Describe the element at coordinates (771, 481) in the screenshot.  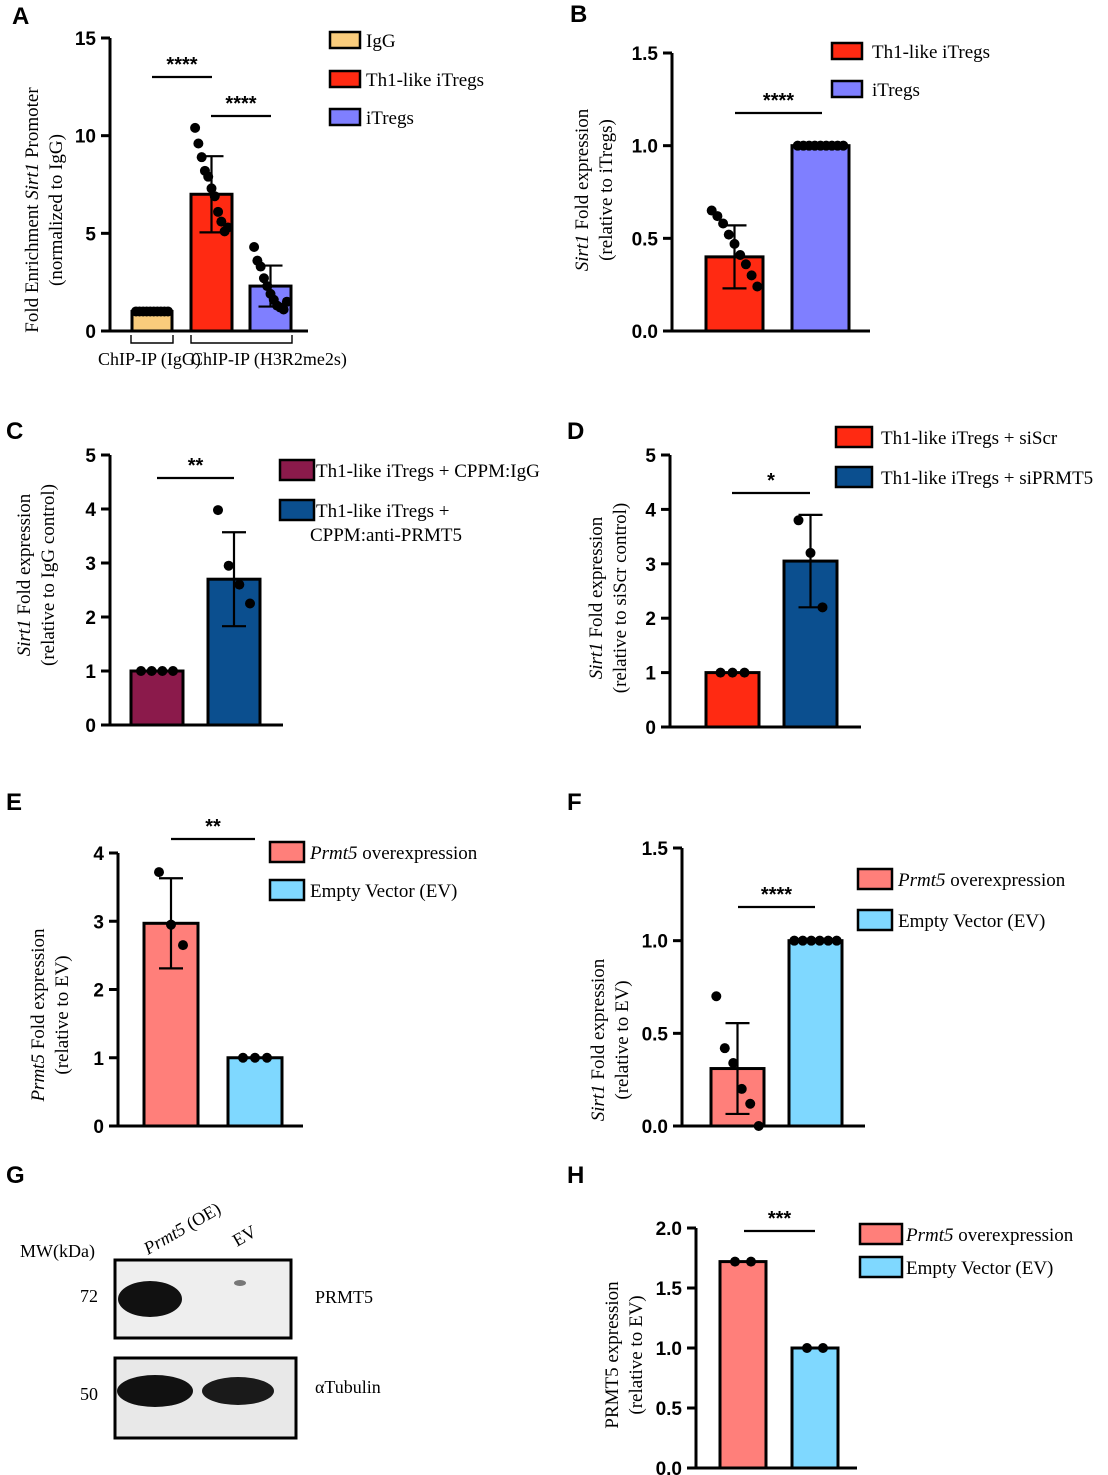
I see `significance-label: *` at that location.